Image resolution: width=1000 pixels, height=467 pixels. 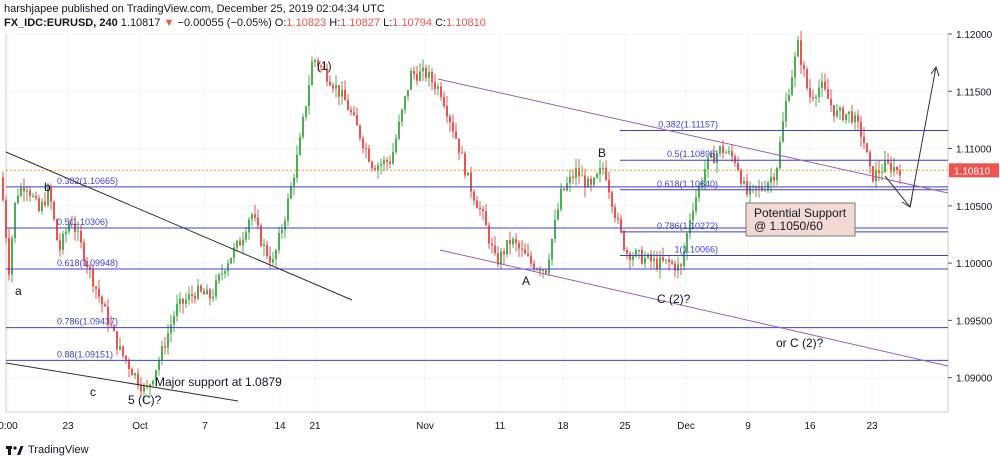 What do you see at coordinates (526, 281) in the screenshot?
I see `wave-A-label: A` at bounding box center [526, 281].